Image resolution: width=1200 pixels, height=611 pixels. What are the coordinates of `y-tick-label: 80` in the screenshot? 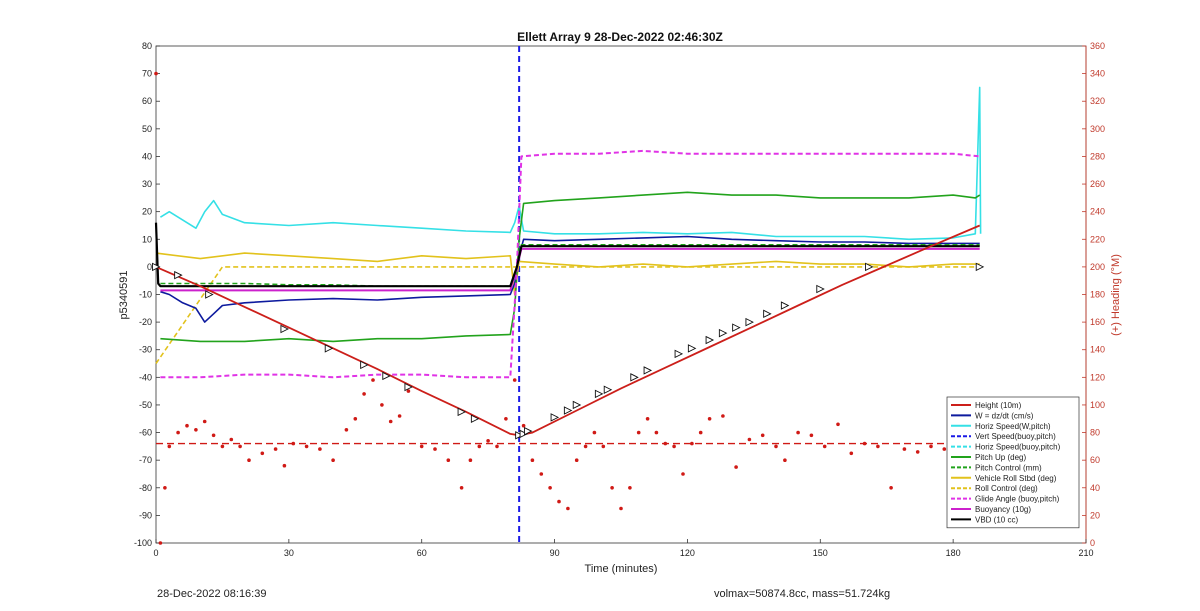 It's located at (147, 46).